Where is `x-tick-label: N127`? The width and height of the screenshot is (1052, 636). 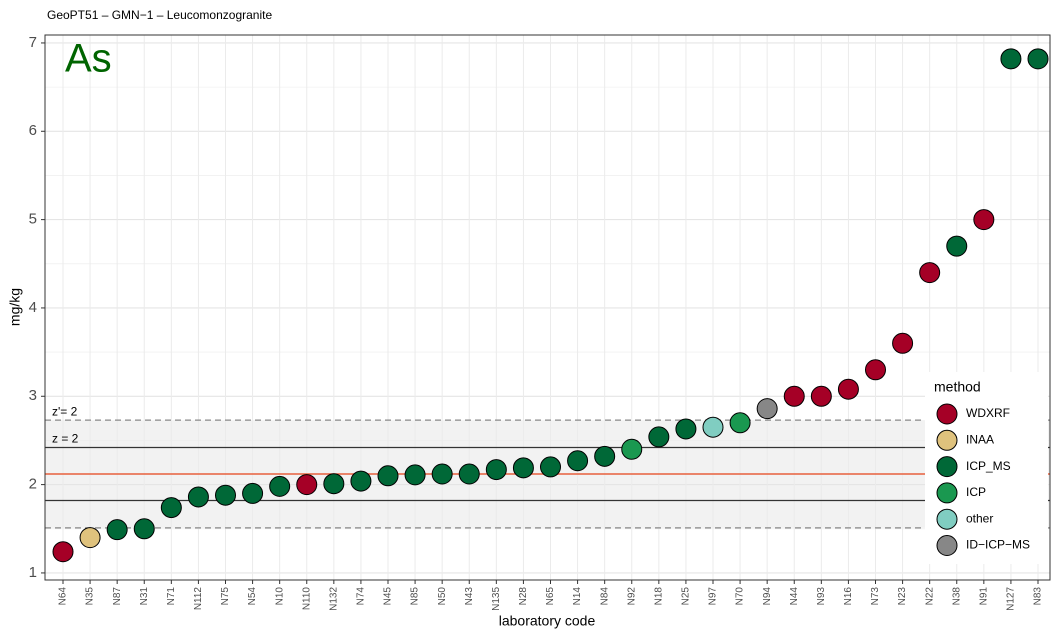 x-tick-label: N127 is located at coordinates (1011, 599).